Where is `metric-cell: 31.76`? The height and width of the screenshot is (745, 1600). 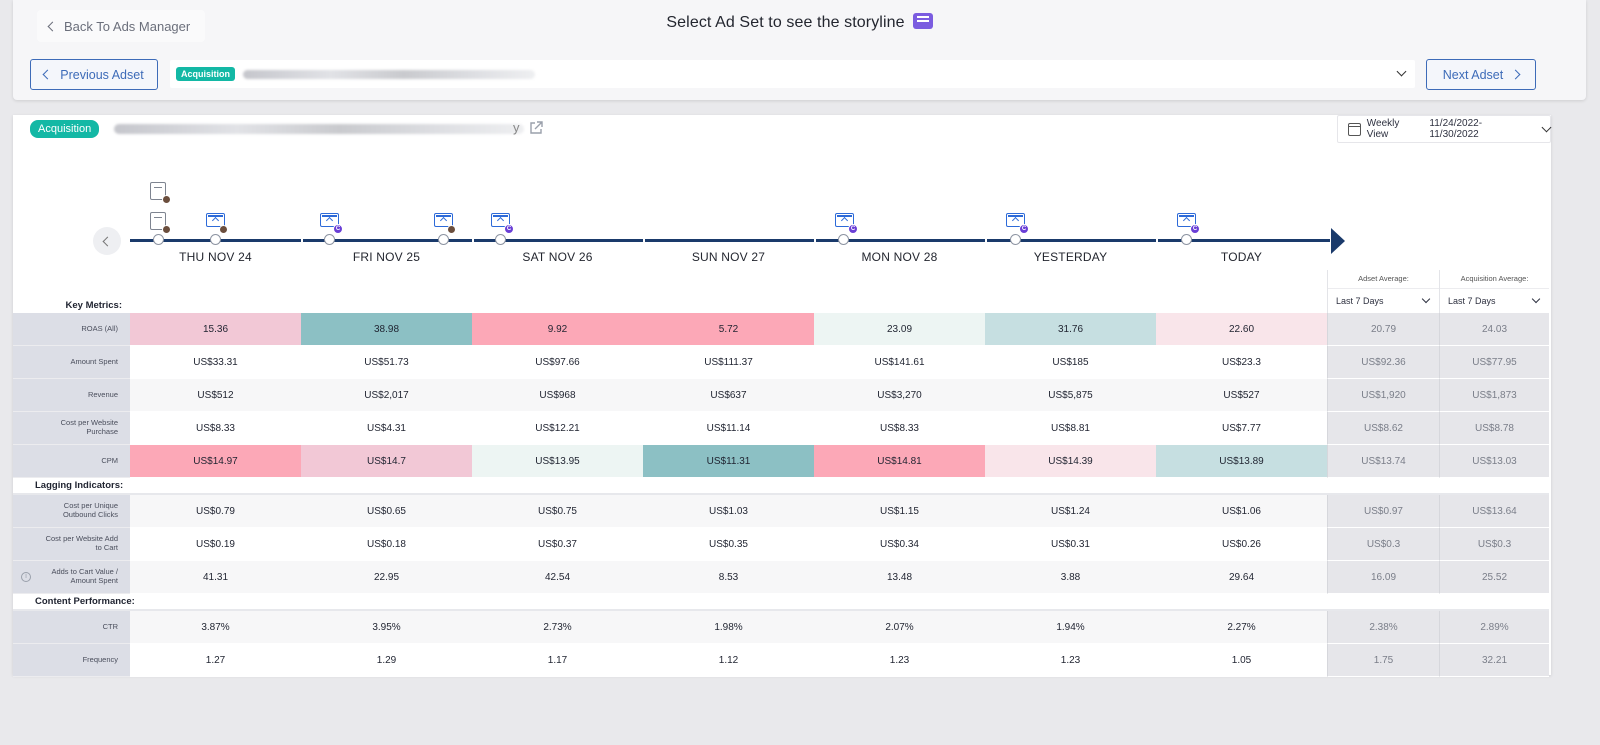
metric-cell: 31.76 is located at coordinates (1070, 329).